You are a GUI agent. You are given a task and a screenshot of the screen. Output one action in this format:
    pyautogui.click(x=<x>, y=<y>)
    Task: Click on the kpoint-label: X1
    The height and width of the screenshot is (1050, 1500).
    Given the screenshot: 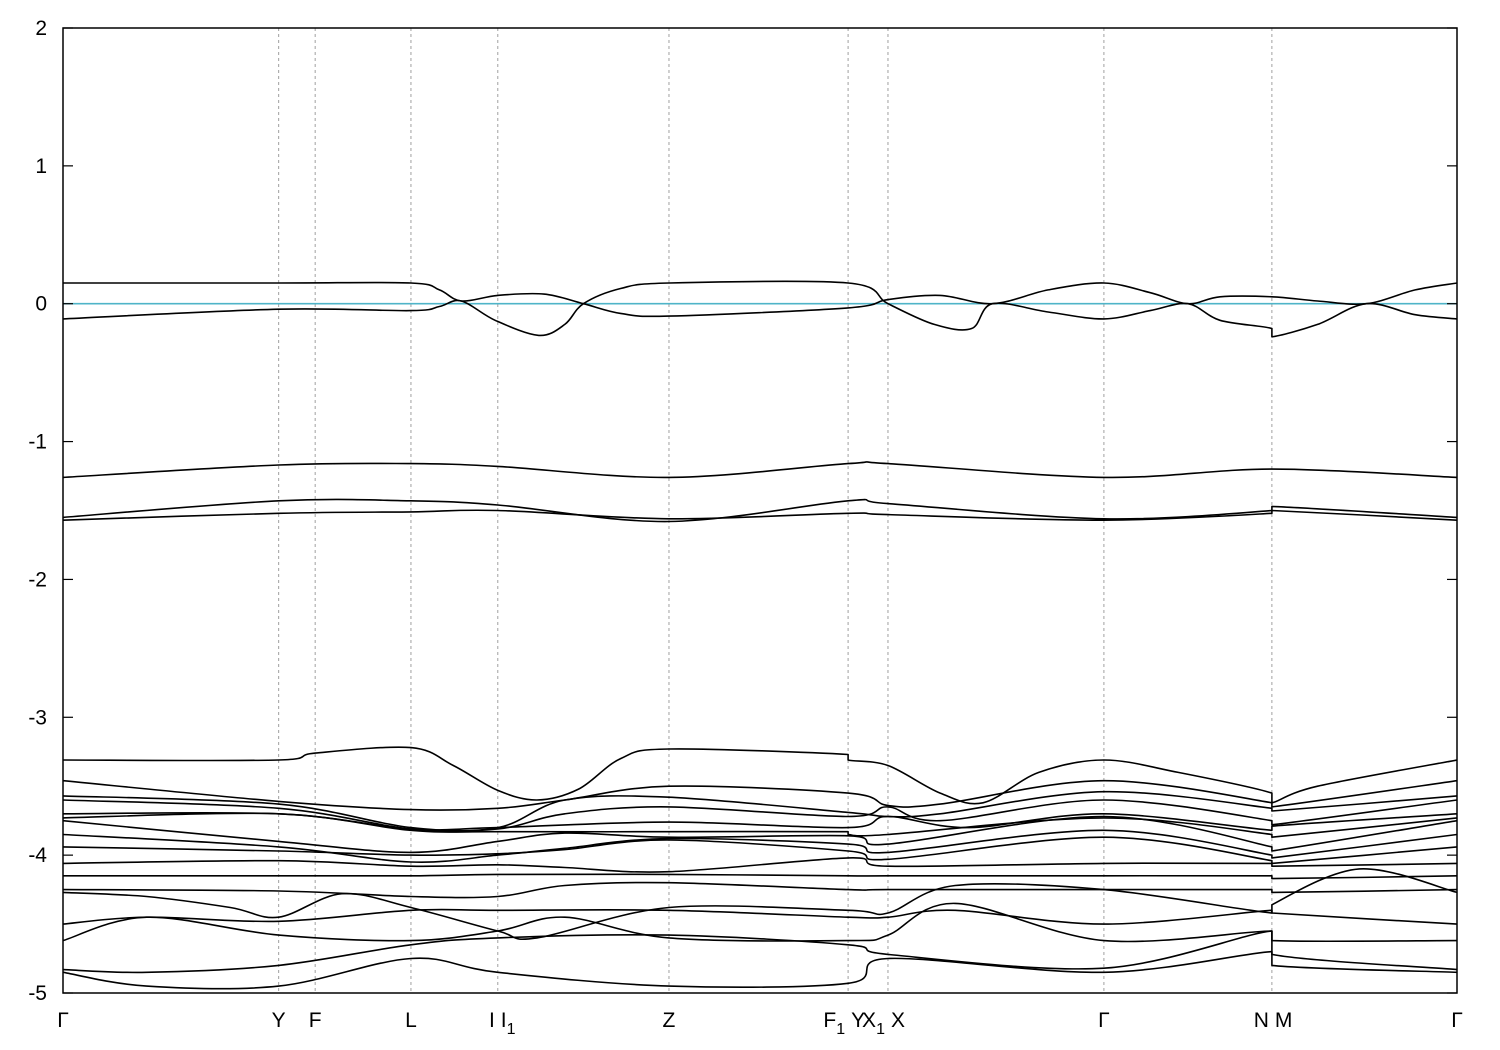 What is the action you would take?
    pyautogui.click(x=873, y=1023)
    